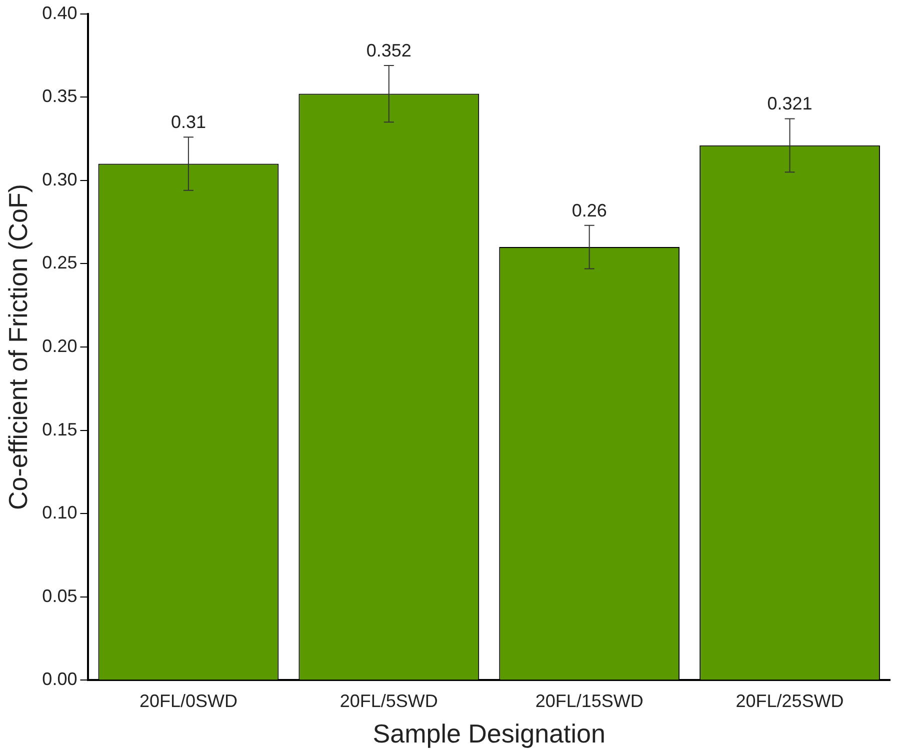 The width and height of the screenshot is (902, 755). What do you see at coordinates (790, 700) in the screenshot?
I see `x-tick-label: 20FL/25SWD` at bounding box center [790, 700].